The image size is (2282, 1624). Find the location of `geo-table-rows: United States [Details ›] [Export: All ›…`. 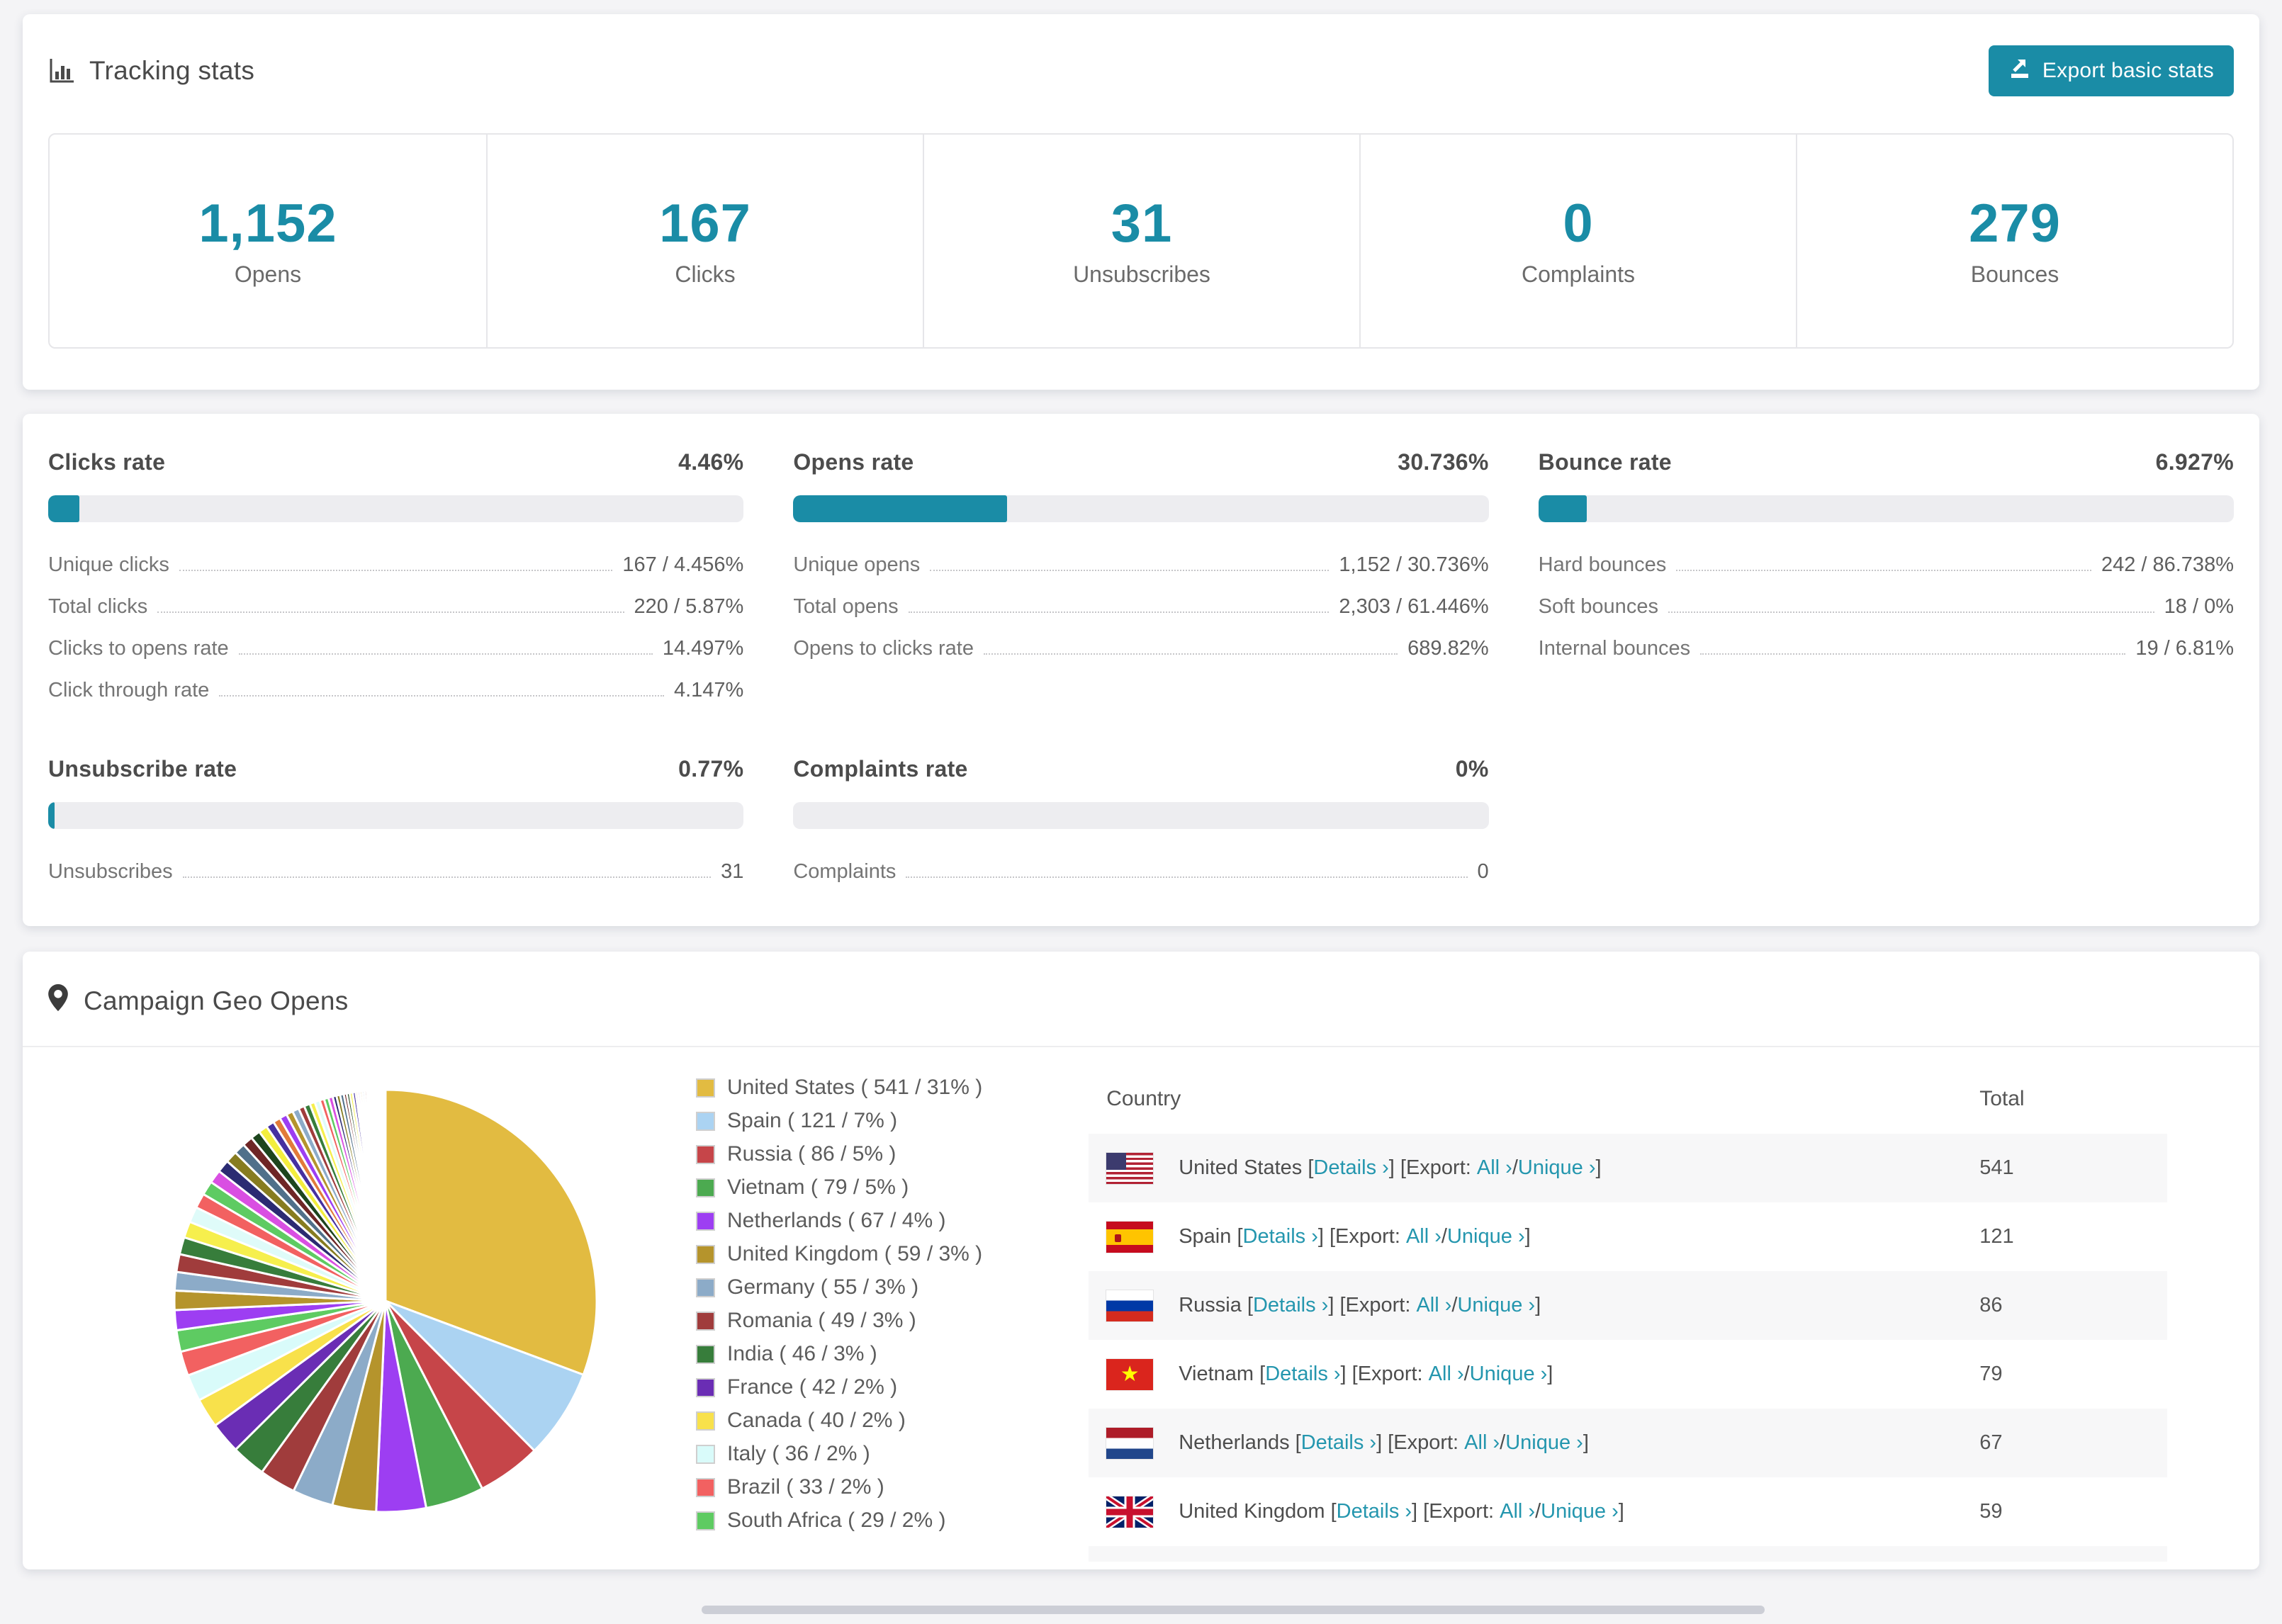

geo-table-rows: United States [Details ›] [Export: All ›… is located at coordinates (1628, 1348).